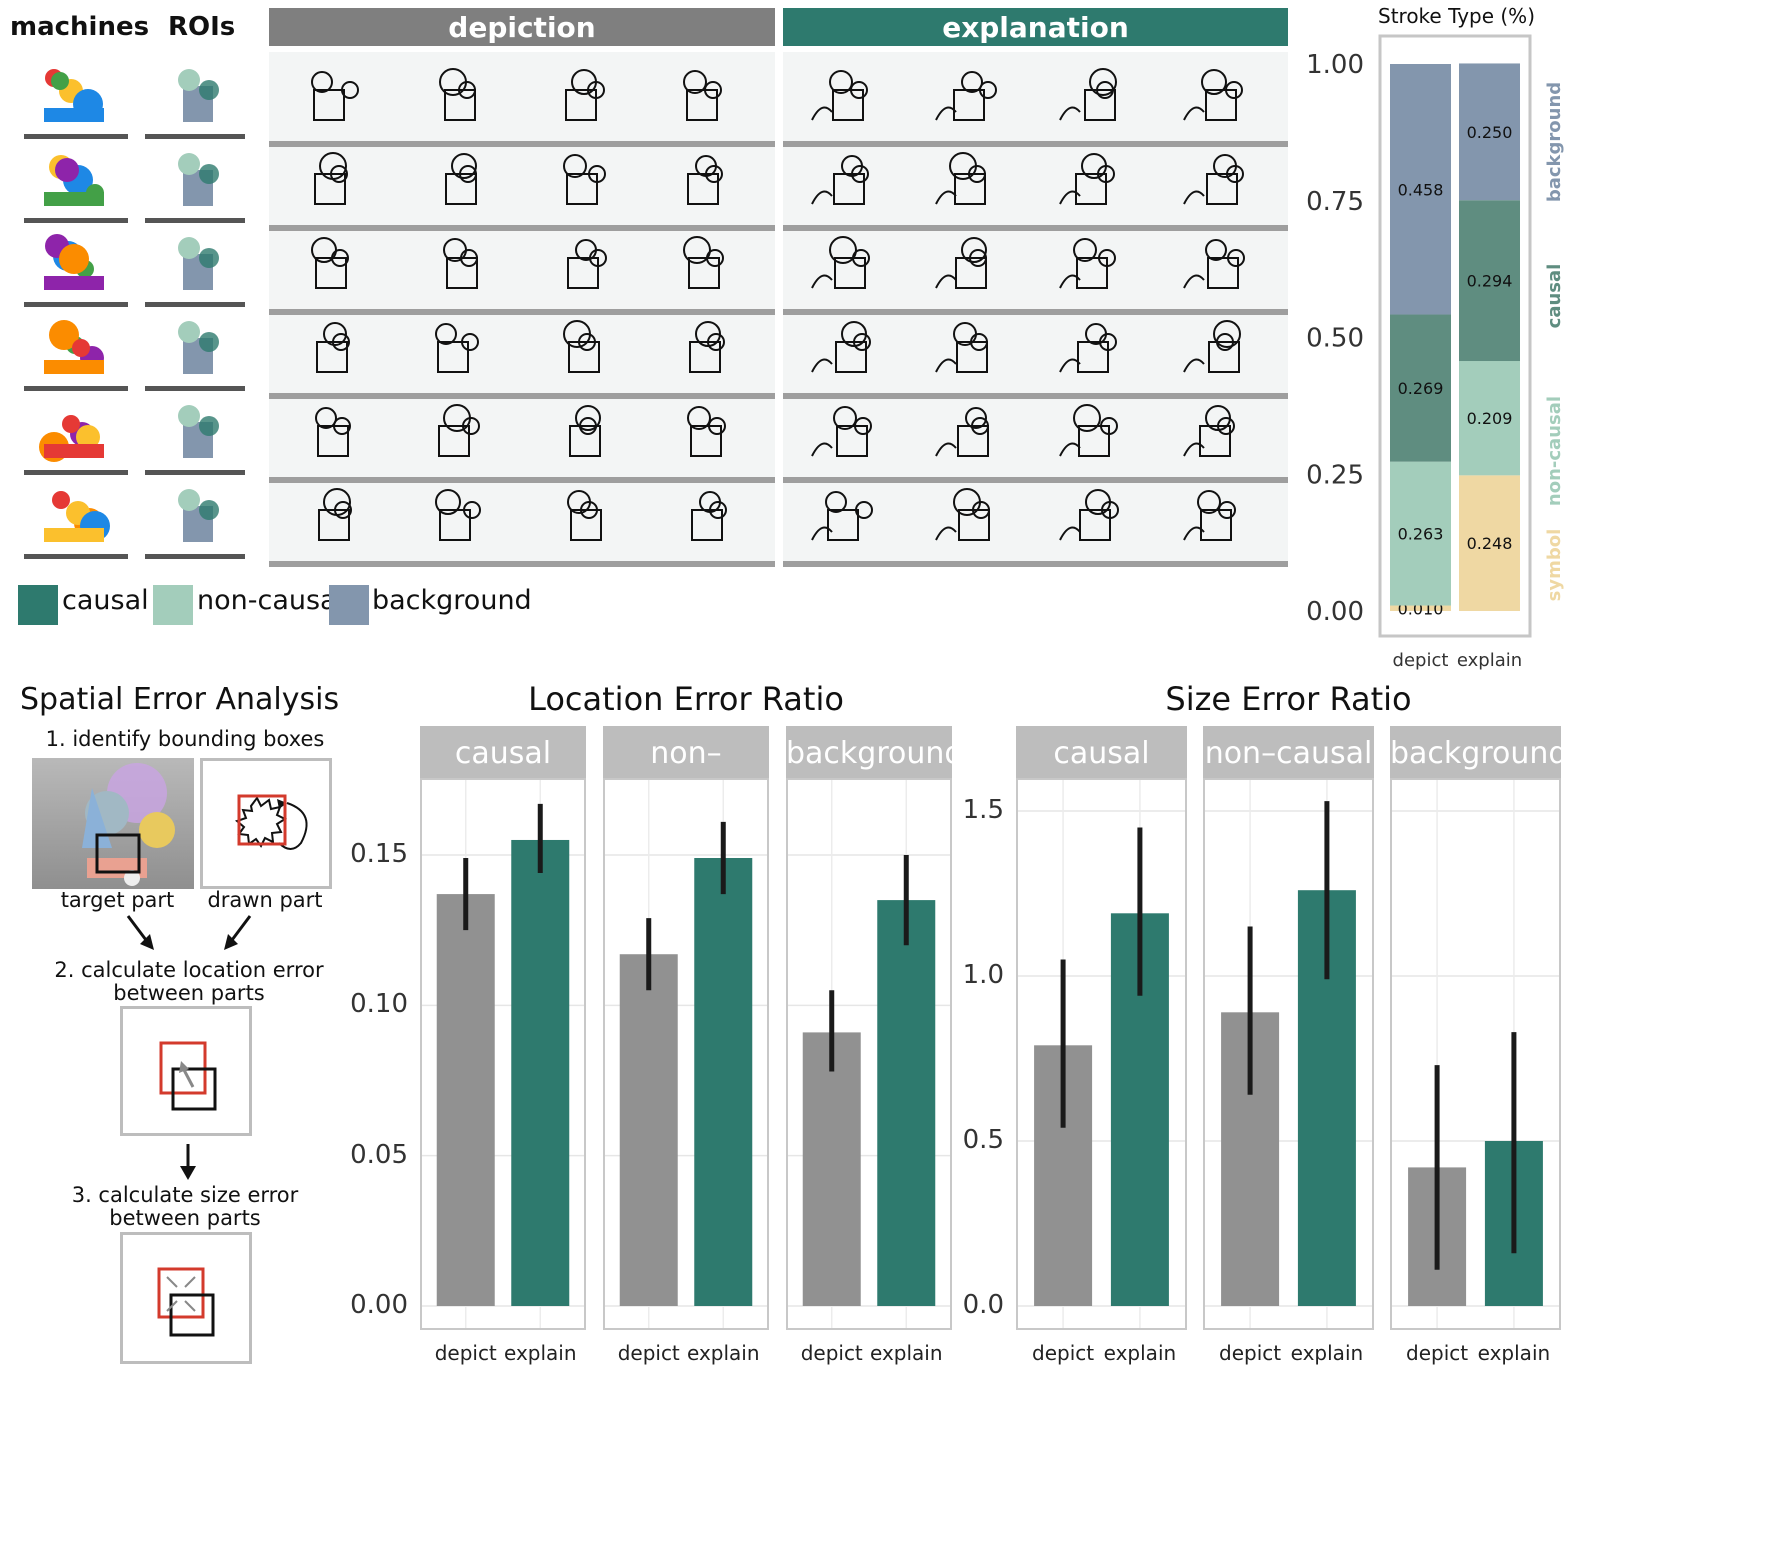  I want to click on drawn-part-box, so click(266, 823).